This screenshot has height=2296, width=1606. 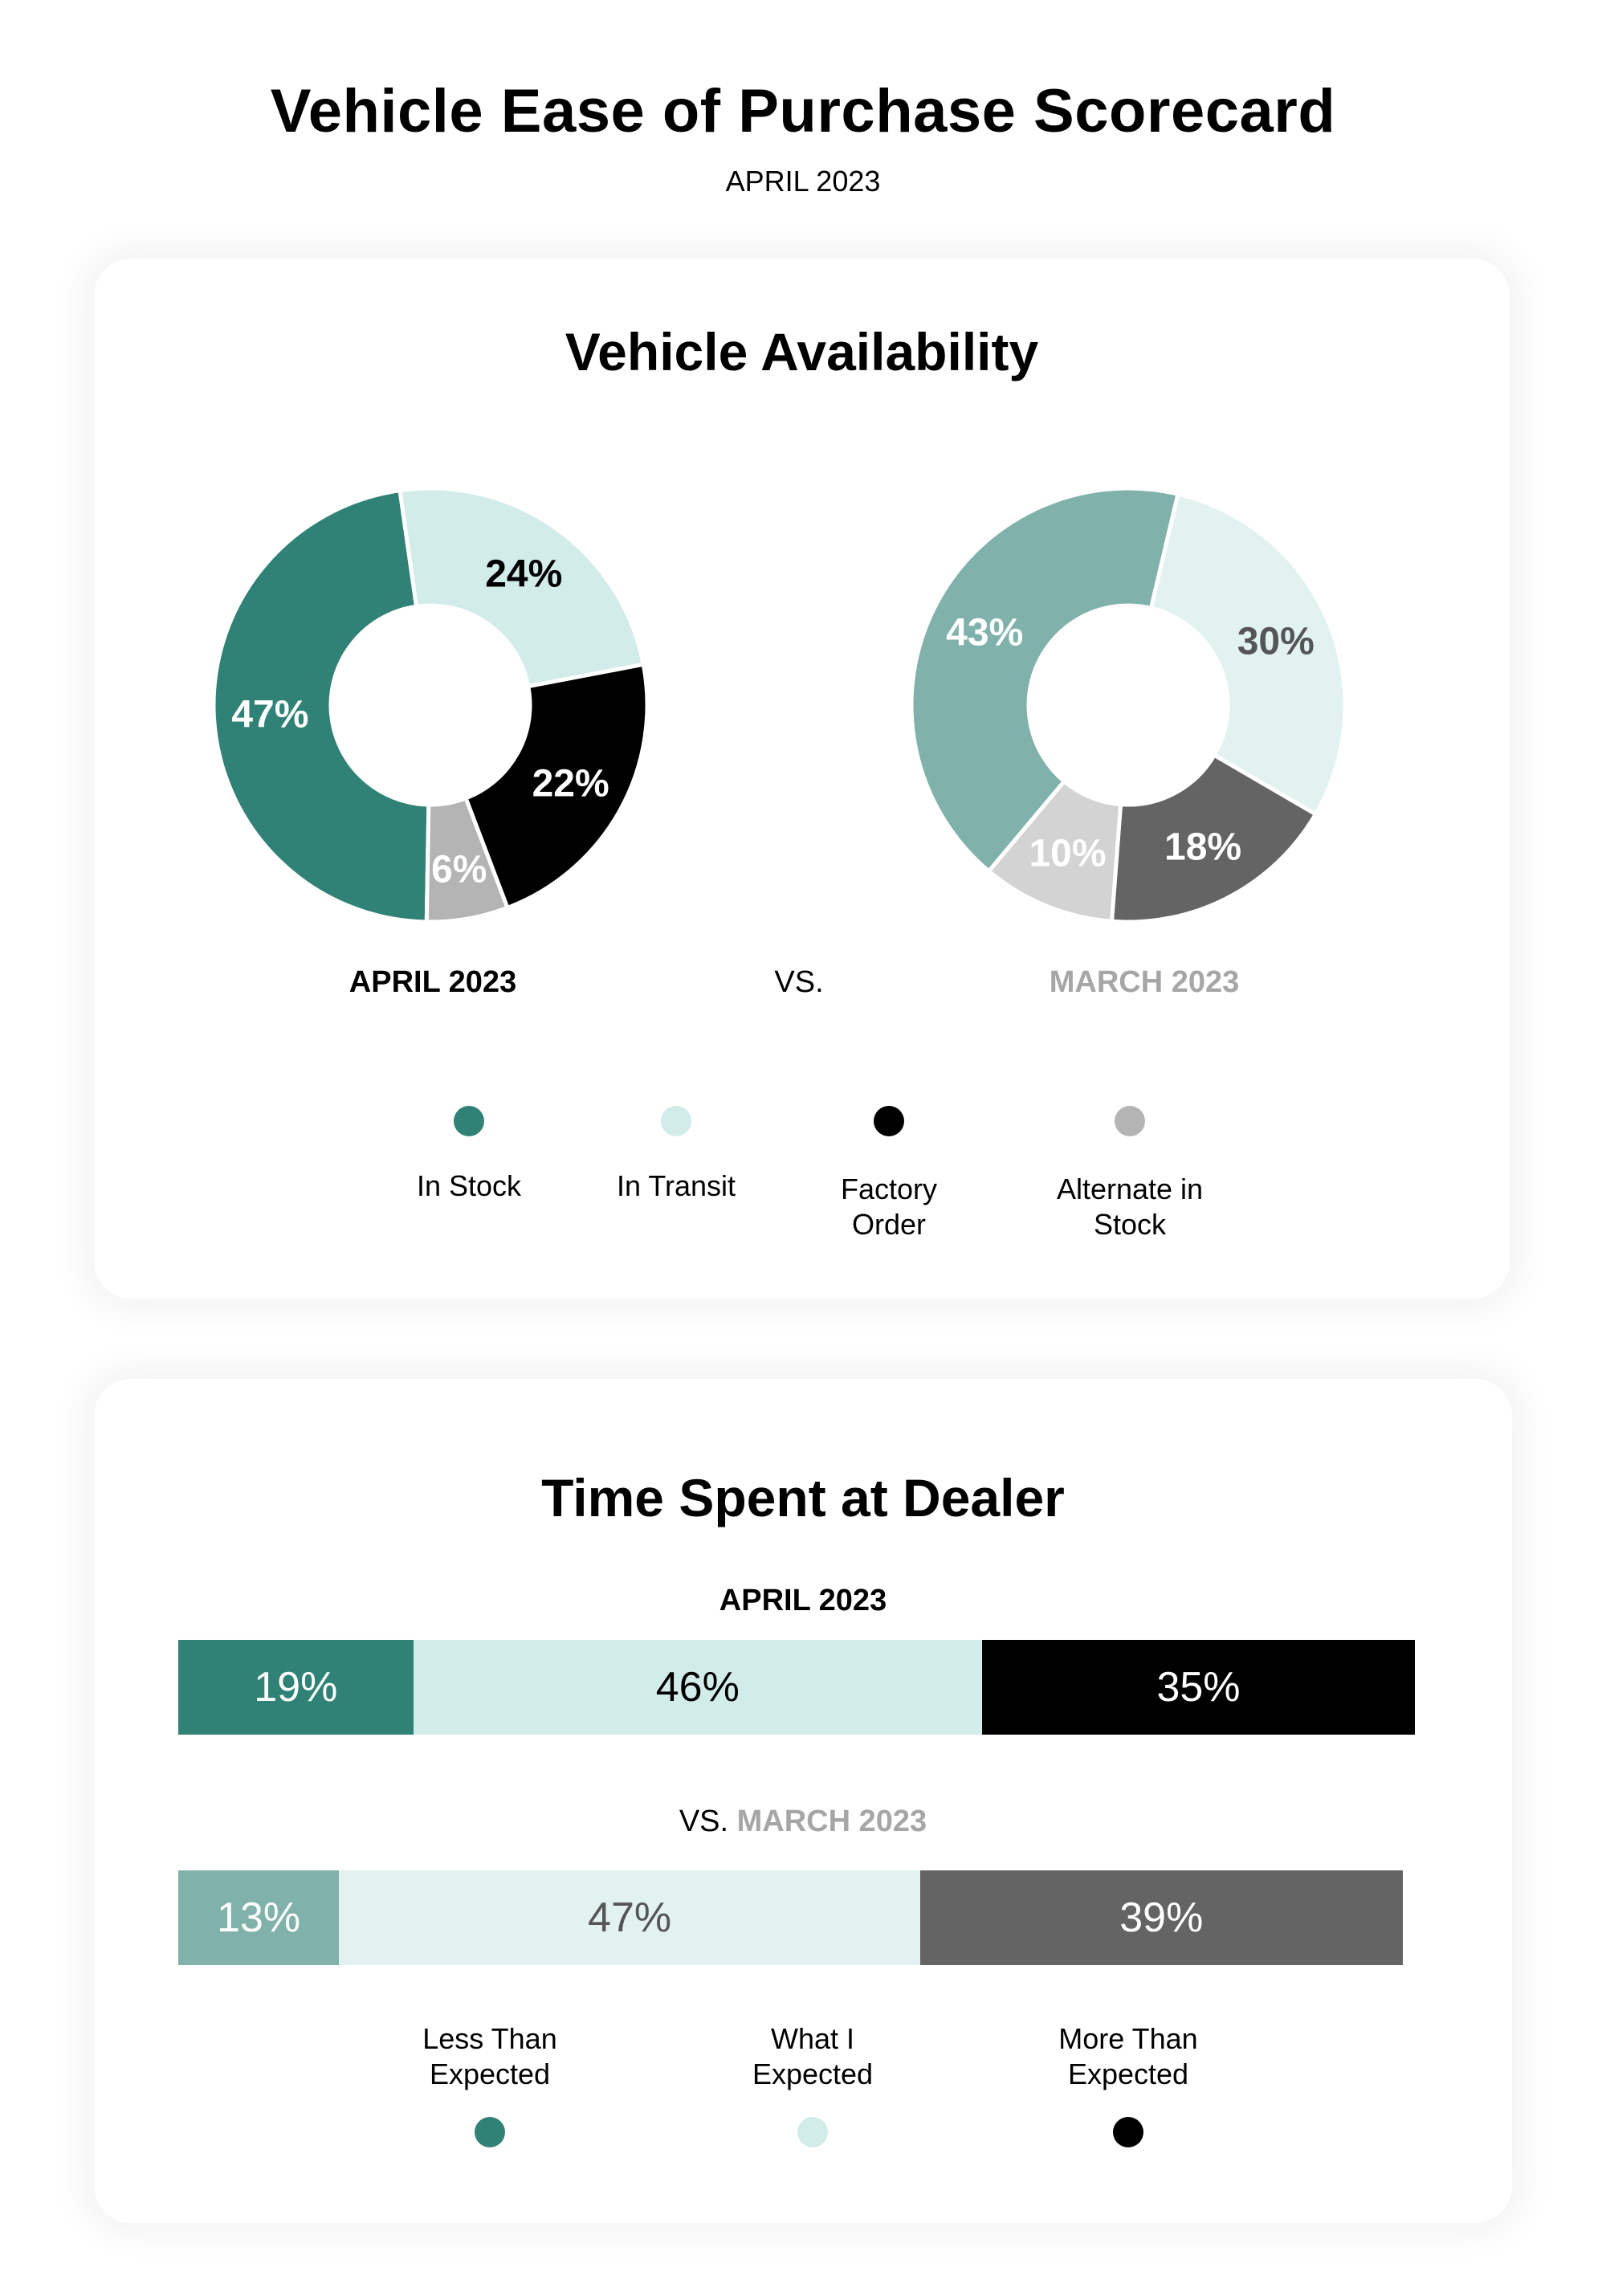 What do you see at coordinates (799, 982) in the screenshot?
I see `vs-label: VS.` at bounding box center [799, 982].